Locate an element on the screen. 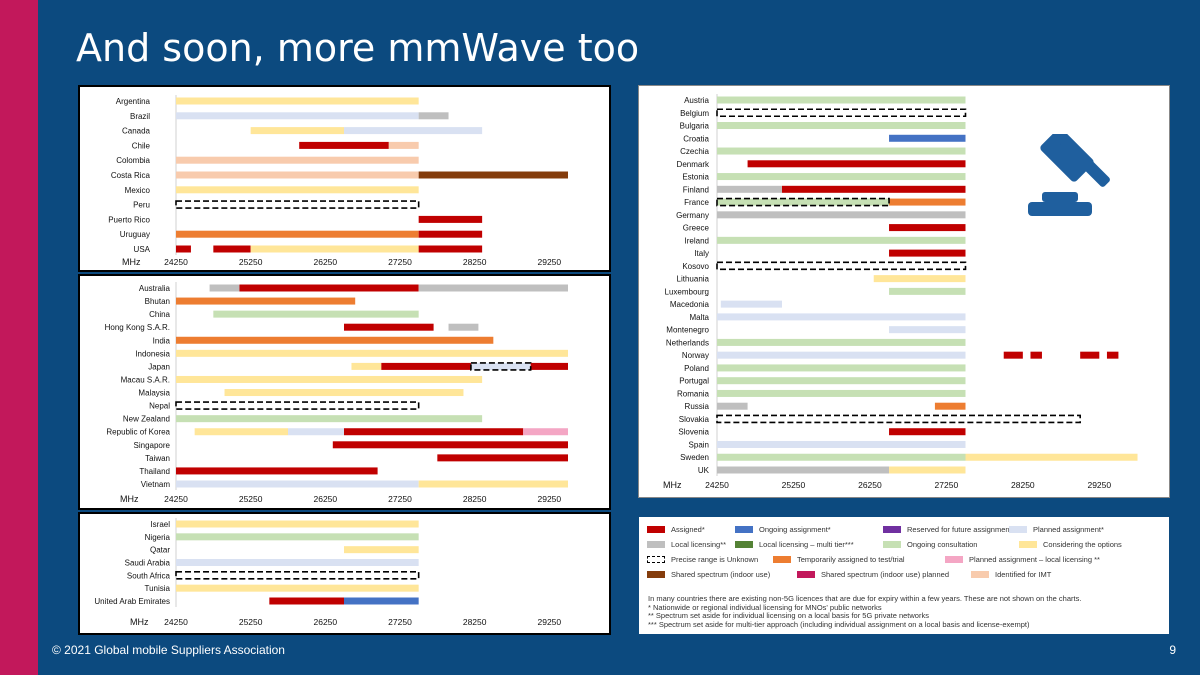  row-label-france: France is located at coordinates (696, 202).